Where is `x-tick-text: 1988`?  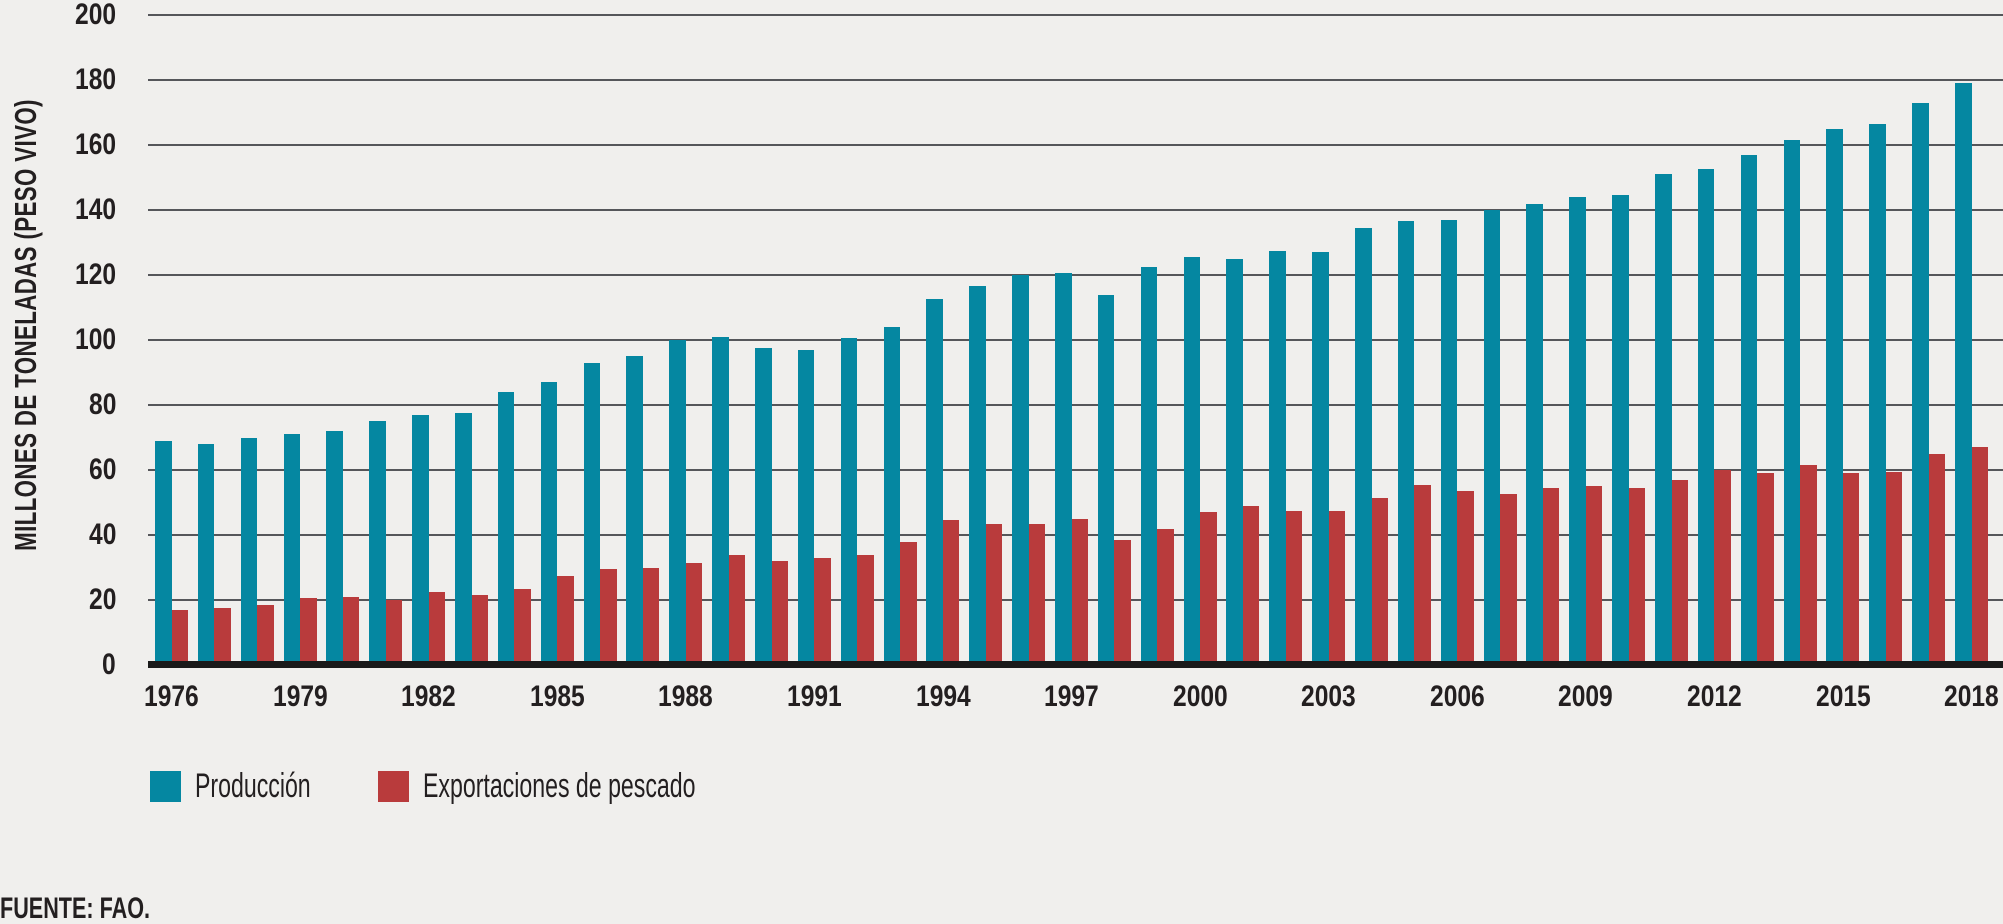
x-tick-text: 1988 is located at coordinates (686, 696).